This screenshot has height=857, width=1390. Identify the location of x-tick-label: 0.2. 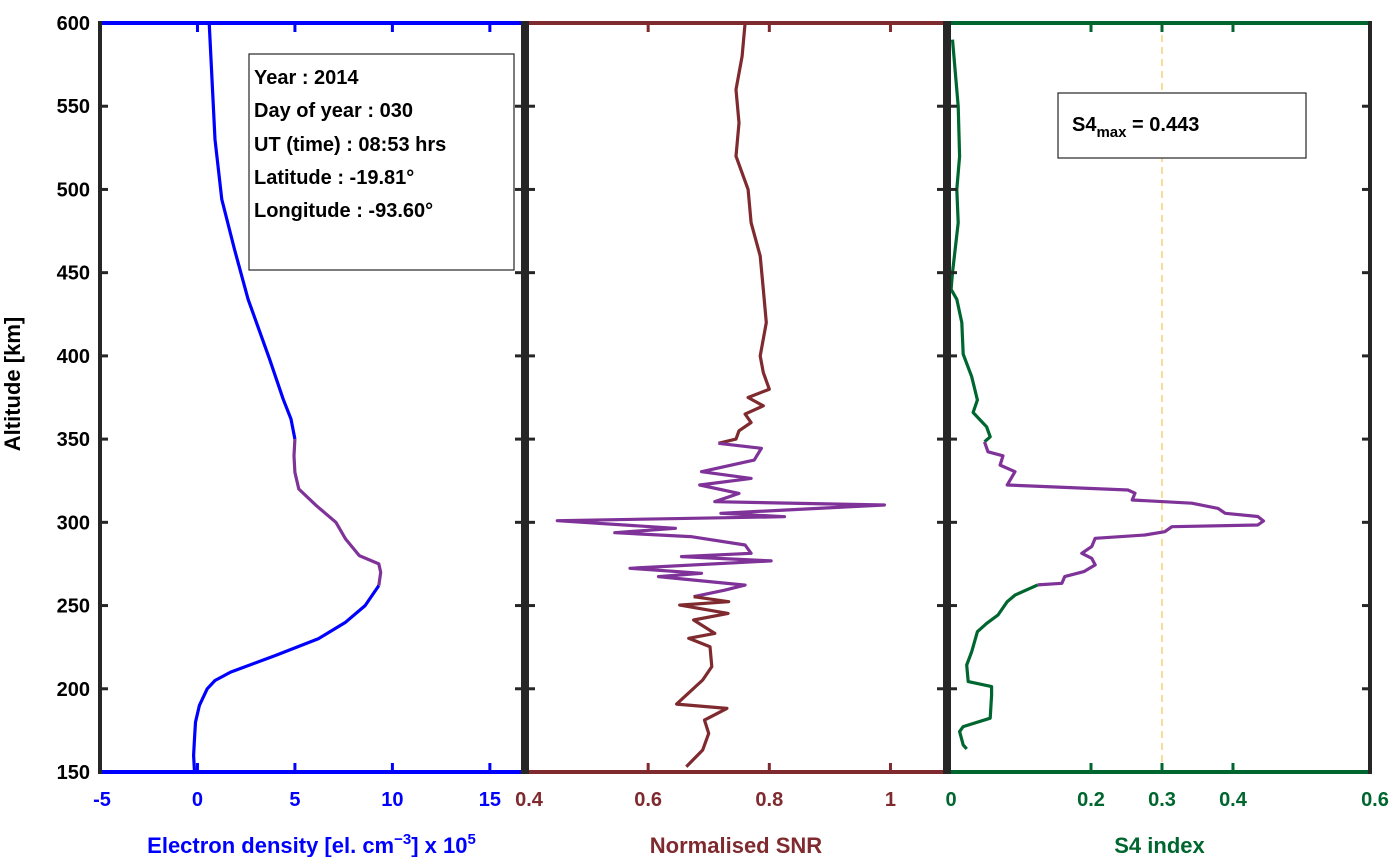
(1091, 800).